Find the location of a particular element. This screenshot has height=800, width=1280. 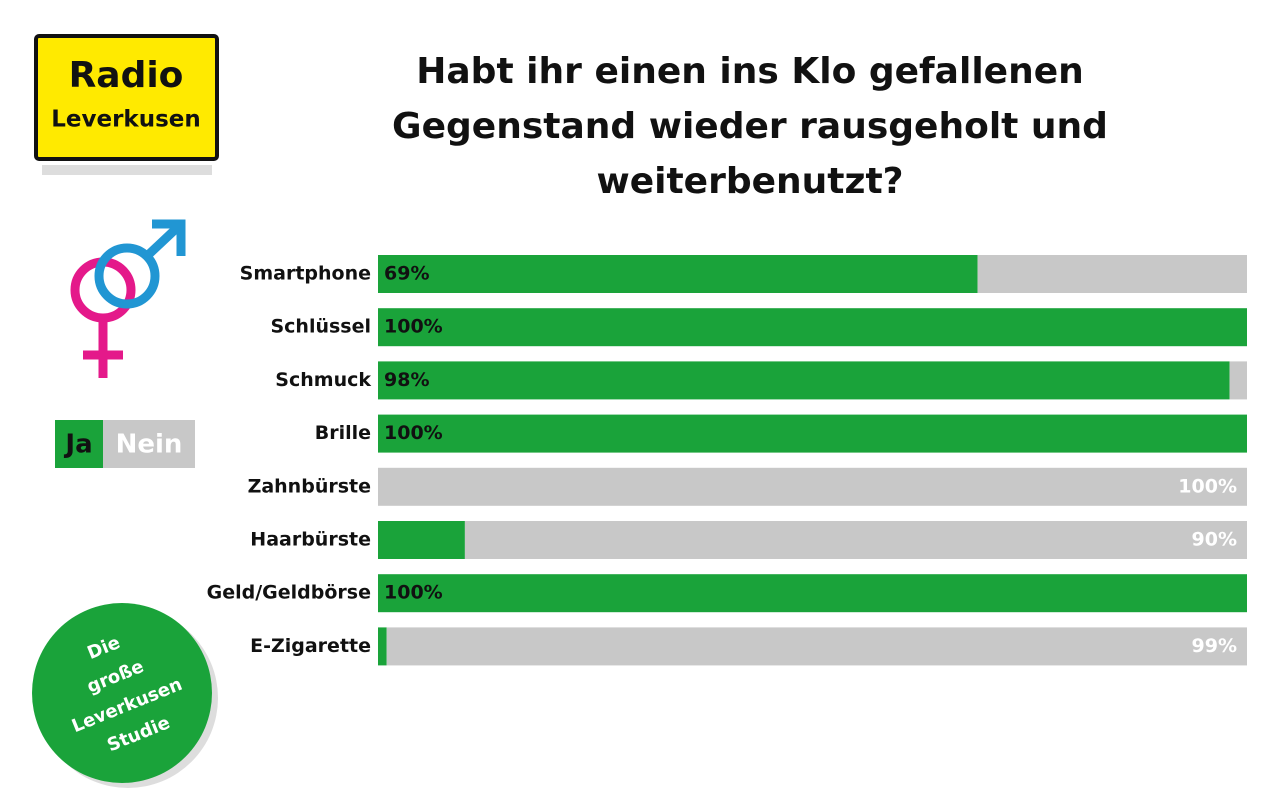

logo-text: Radio is located at coordinates (126, 75).